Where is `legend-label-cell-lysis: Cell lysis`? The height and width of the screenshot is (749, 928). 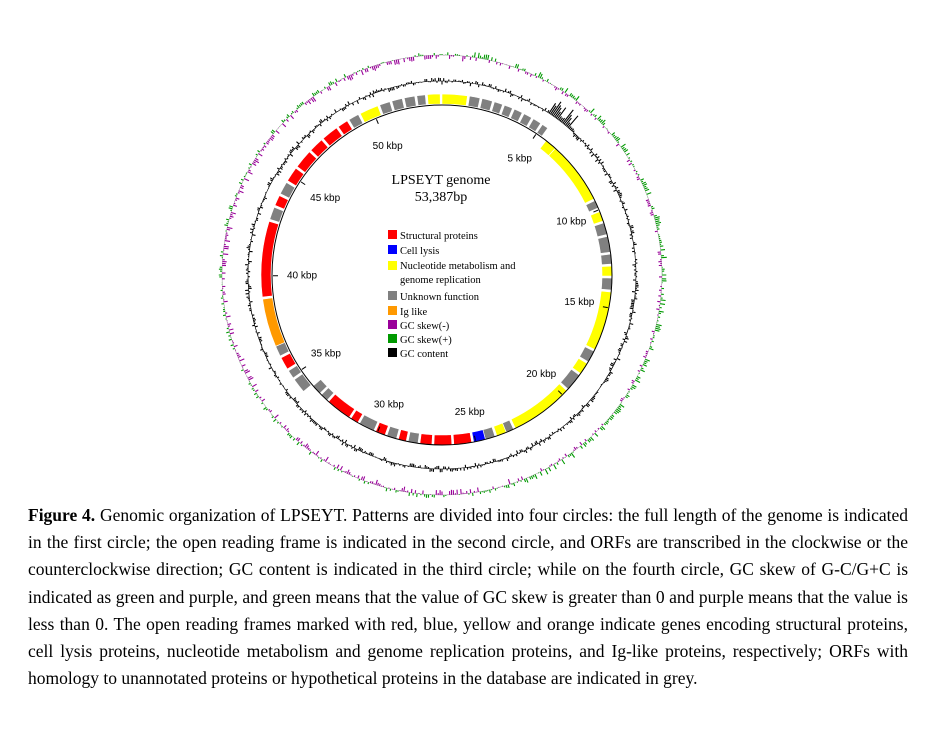
legend-label-cell-lysis: Cell lysis is located at coordinates (419, 251).